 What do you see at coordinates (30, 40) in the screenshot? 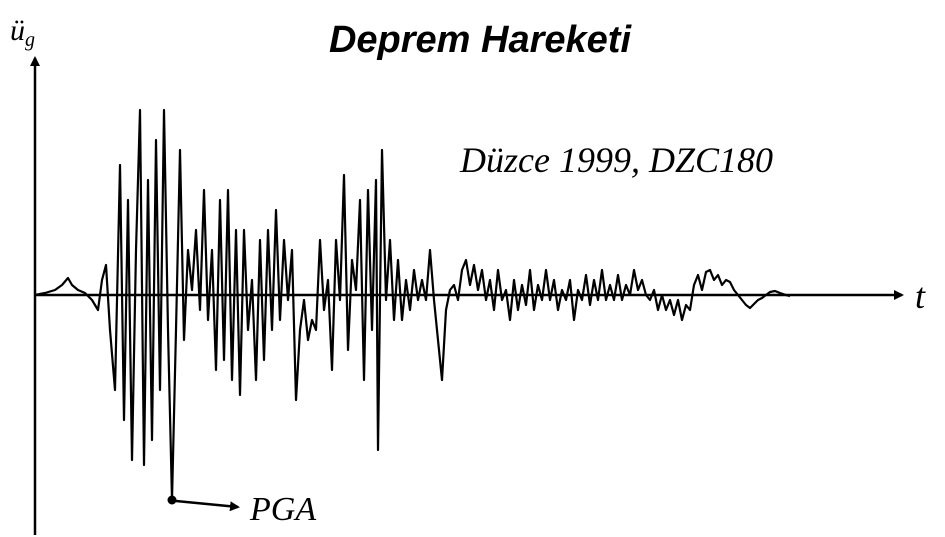
I see `y-label-subscript: g` at bounding box center [30, 40].